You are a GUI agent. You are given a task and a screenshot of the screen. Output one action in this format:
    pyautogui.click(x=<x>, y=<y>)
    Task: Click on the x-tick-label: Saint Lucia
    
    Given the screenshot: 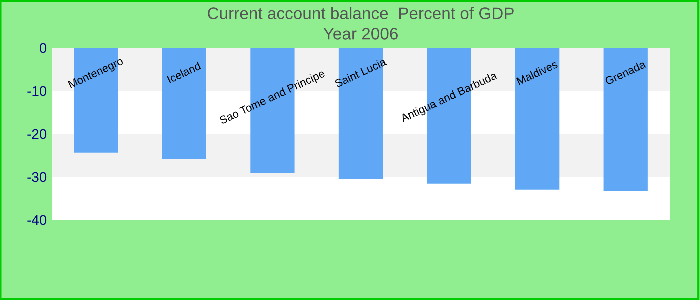 What is the action you would take?
    pyautogui.click(x=361, y=72)
    